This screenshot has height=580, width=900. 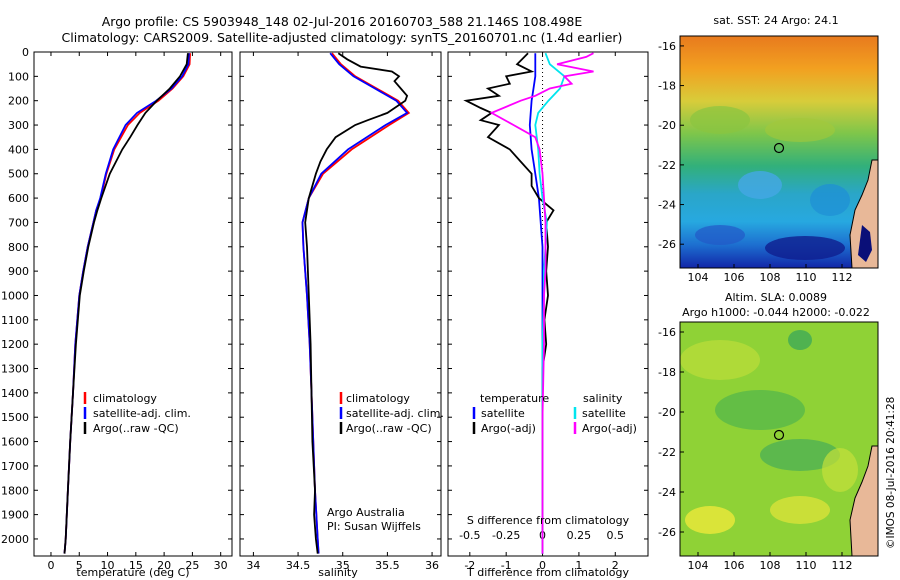 What do you see at coordinates (667, 244) in the screenshot?
I see `lat-tick-label: -26` at bounding box center [667, 244].